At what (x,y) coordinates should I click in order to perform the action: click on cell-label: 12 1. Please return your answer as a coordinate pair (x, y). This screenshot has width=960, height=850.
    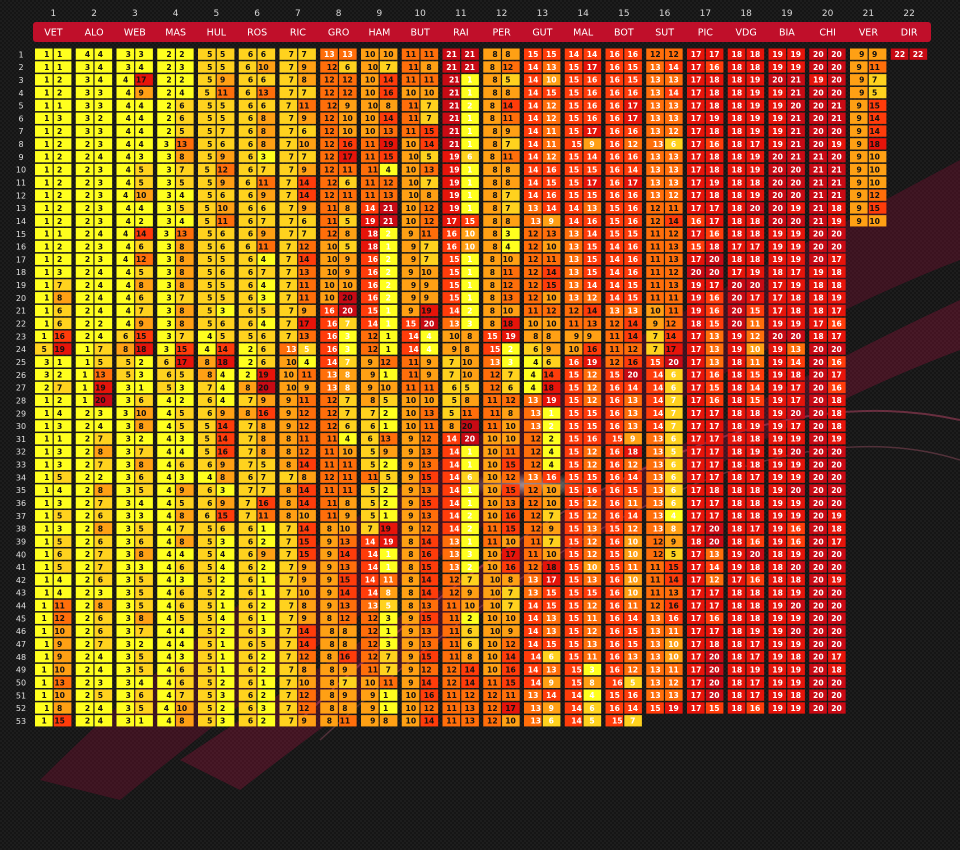
    Looking at the image, I should click on (379, 631).